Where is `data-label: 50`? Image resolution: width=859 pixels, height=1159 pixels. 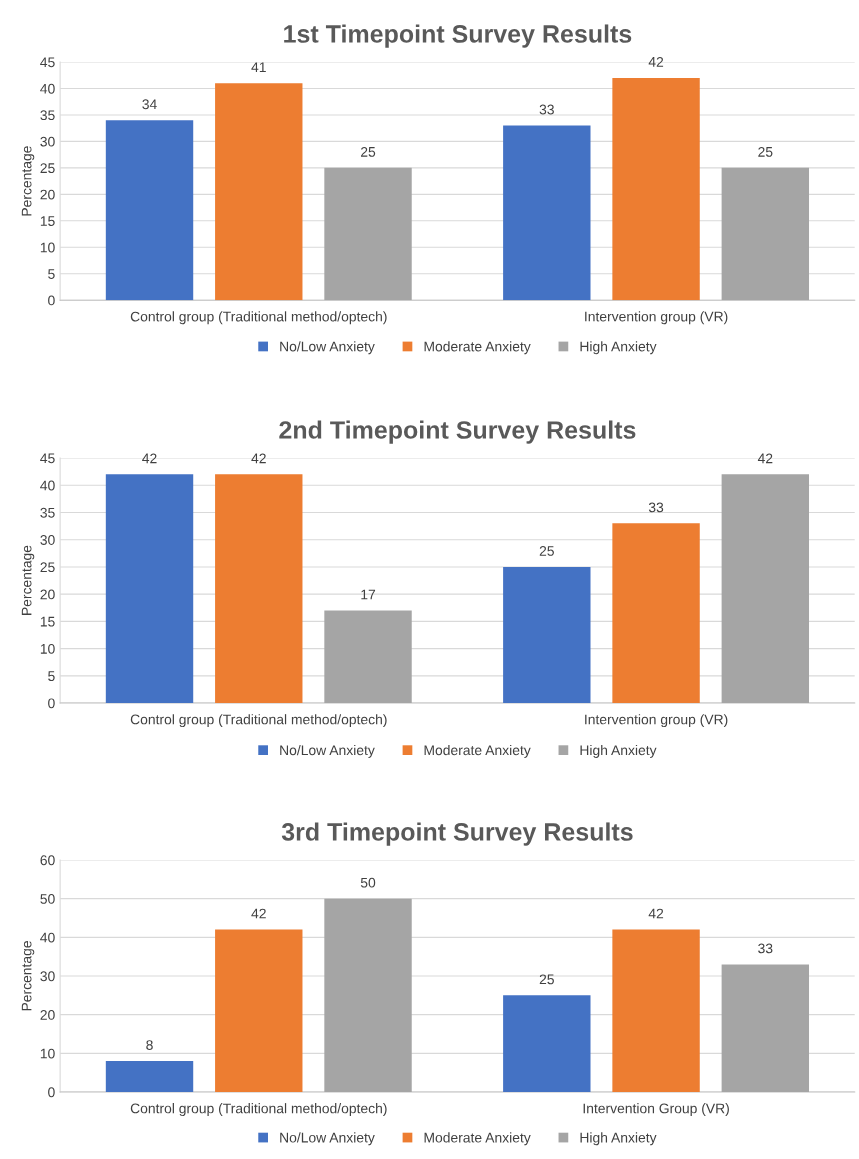
data-label: 50 is located at coordinates (368, 882).